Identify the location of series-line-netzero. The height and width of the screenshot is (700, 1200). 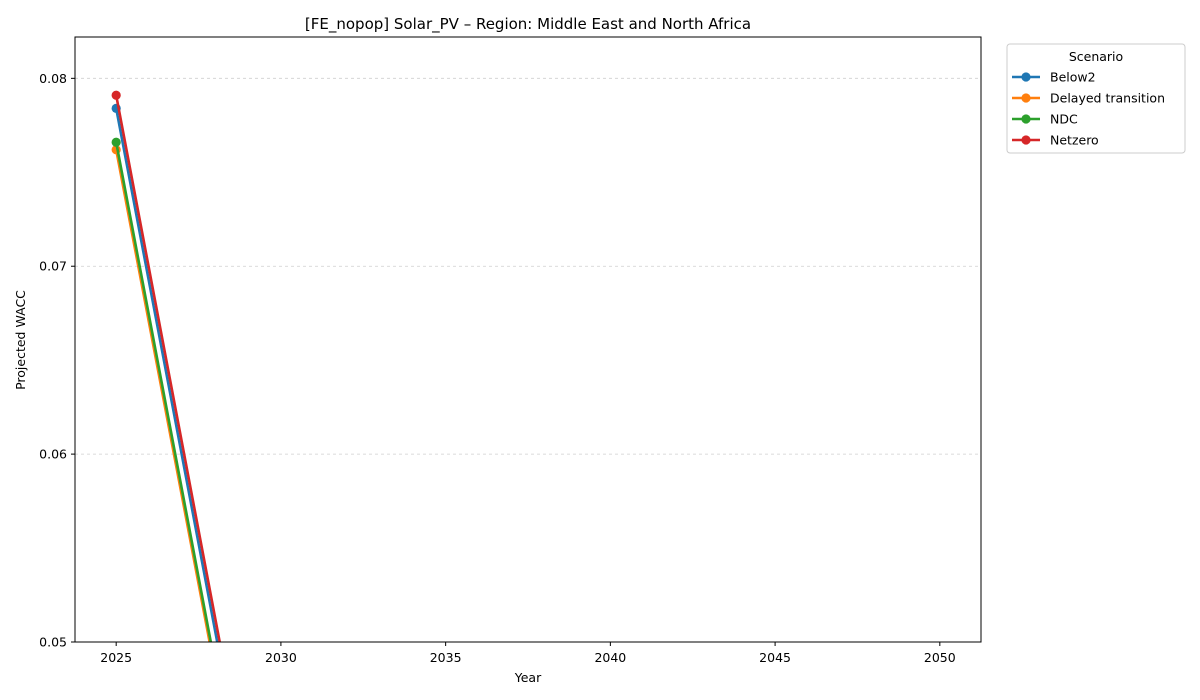
(198, 397).